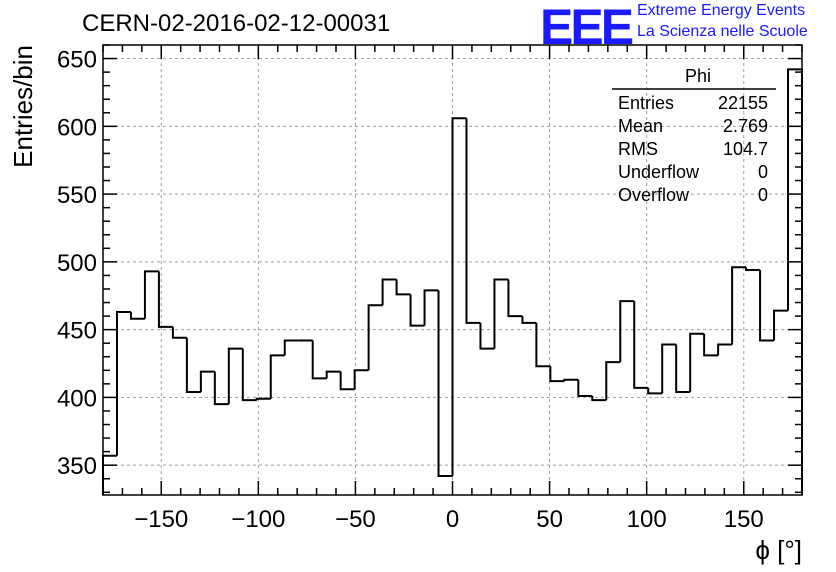  Describe the element at coordinates (778, 550) in the screenshot. I see `x-axis-title: ϕ [°]` at that location.